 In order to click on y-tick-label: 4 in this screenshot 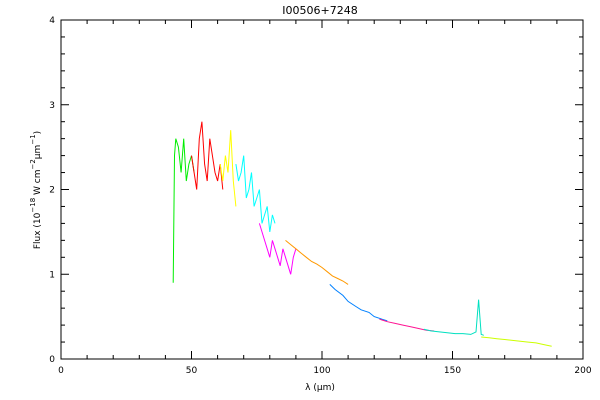, I will do `click(52, 21)`.